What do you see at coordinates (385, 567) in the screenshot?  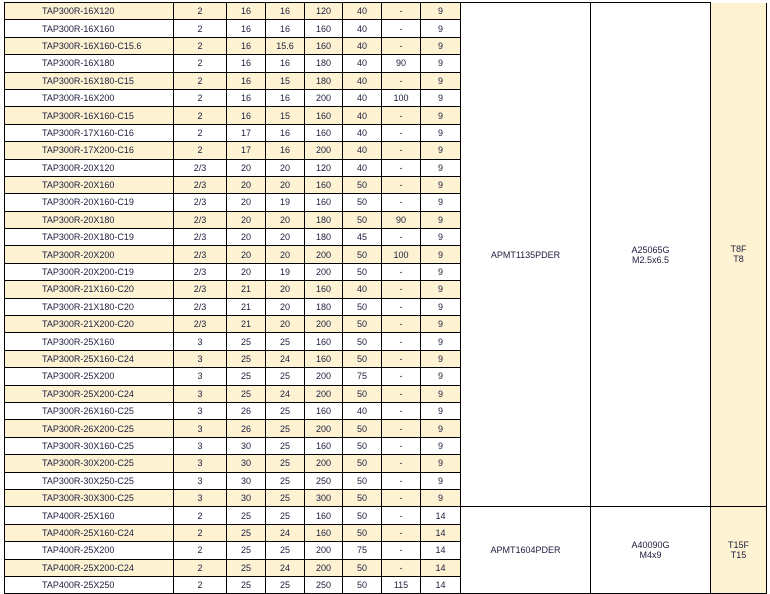 I see `table-row: TAP400R-25X200-C24 2 25 24 200 50-14` at bounding box center [385, 567].